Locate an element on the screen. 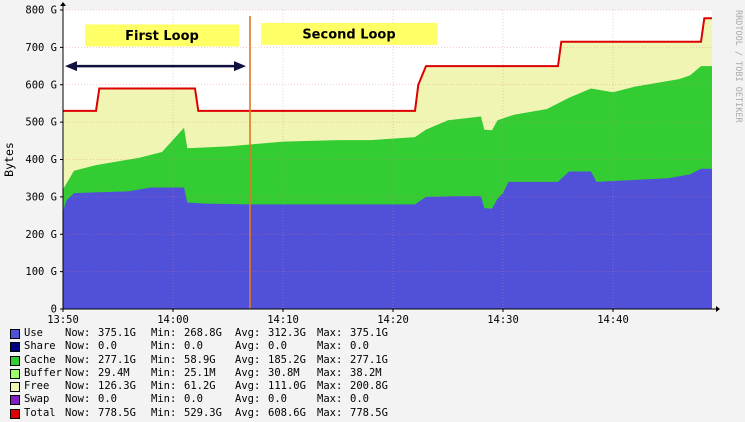 This screenshot has width=745, height=422. y-tick-label: 300 G is located at coordinates (41, 197).